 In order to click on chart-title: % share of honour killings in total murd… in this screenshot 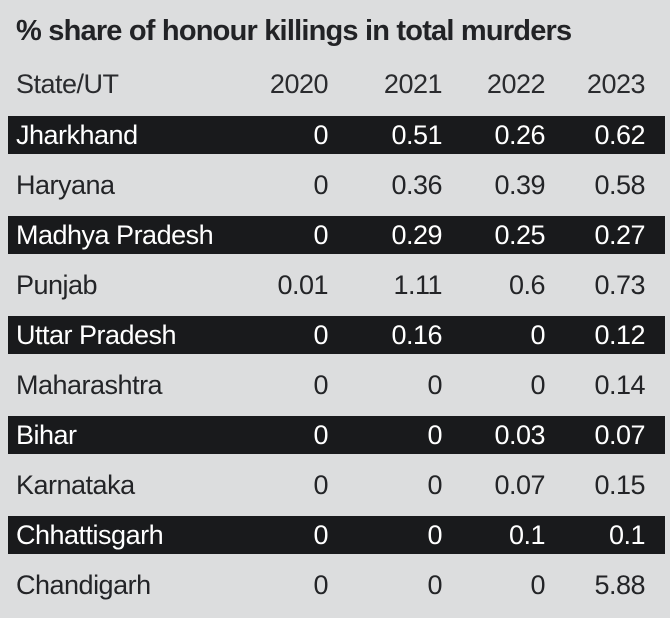, I will do `click(294, 31)`.